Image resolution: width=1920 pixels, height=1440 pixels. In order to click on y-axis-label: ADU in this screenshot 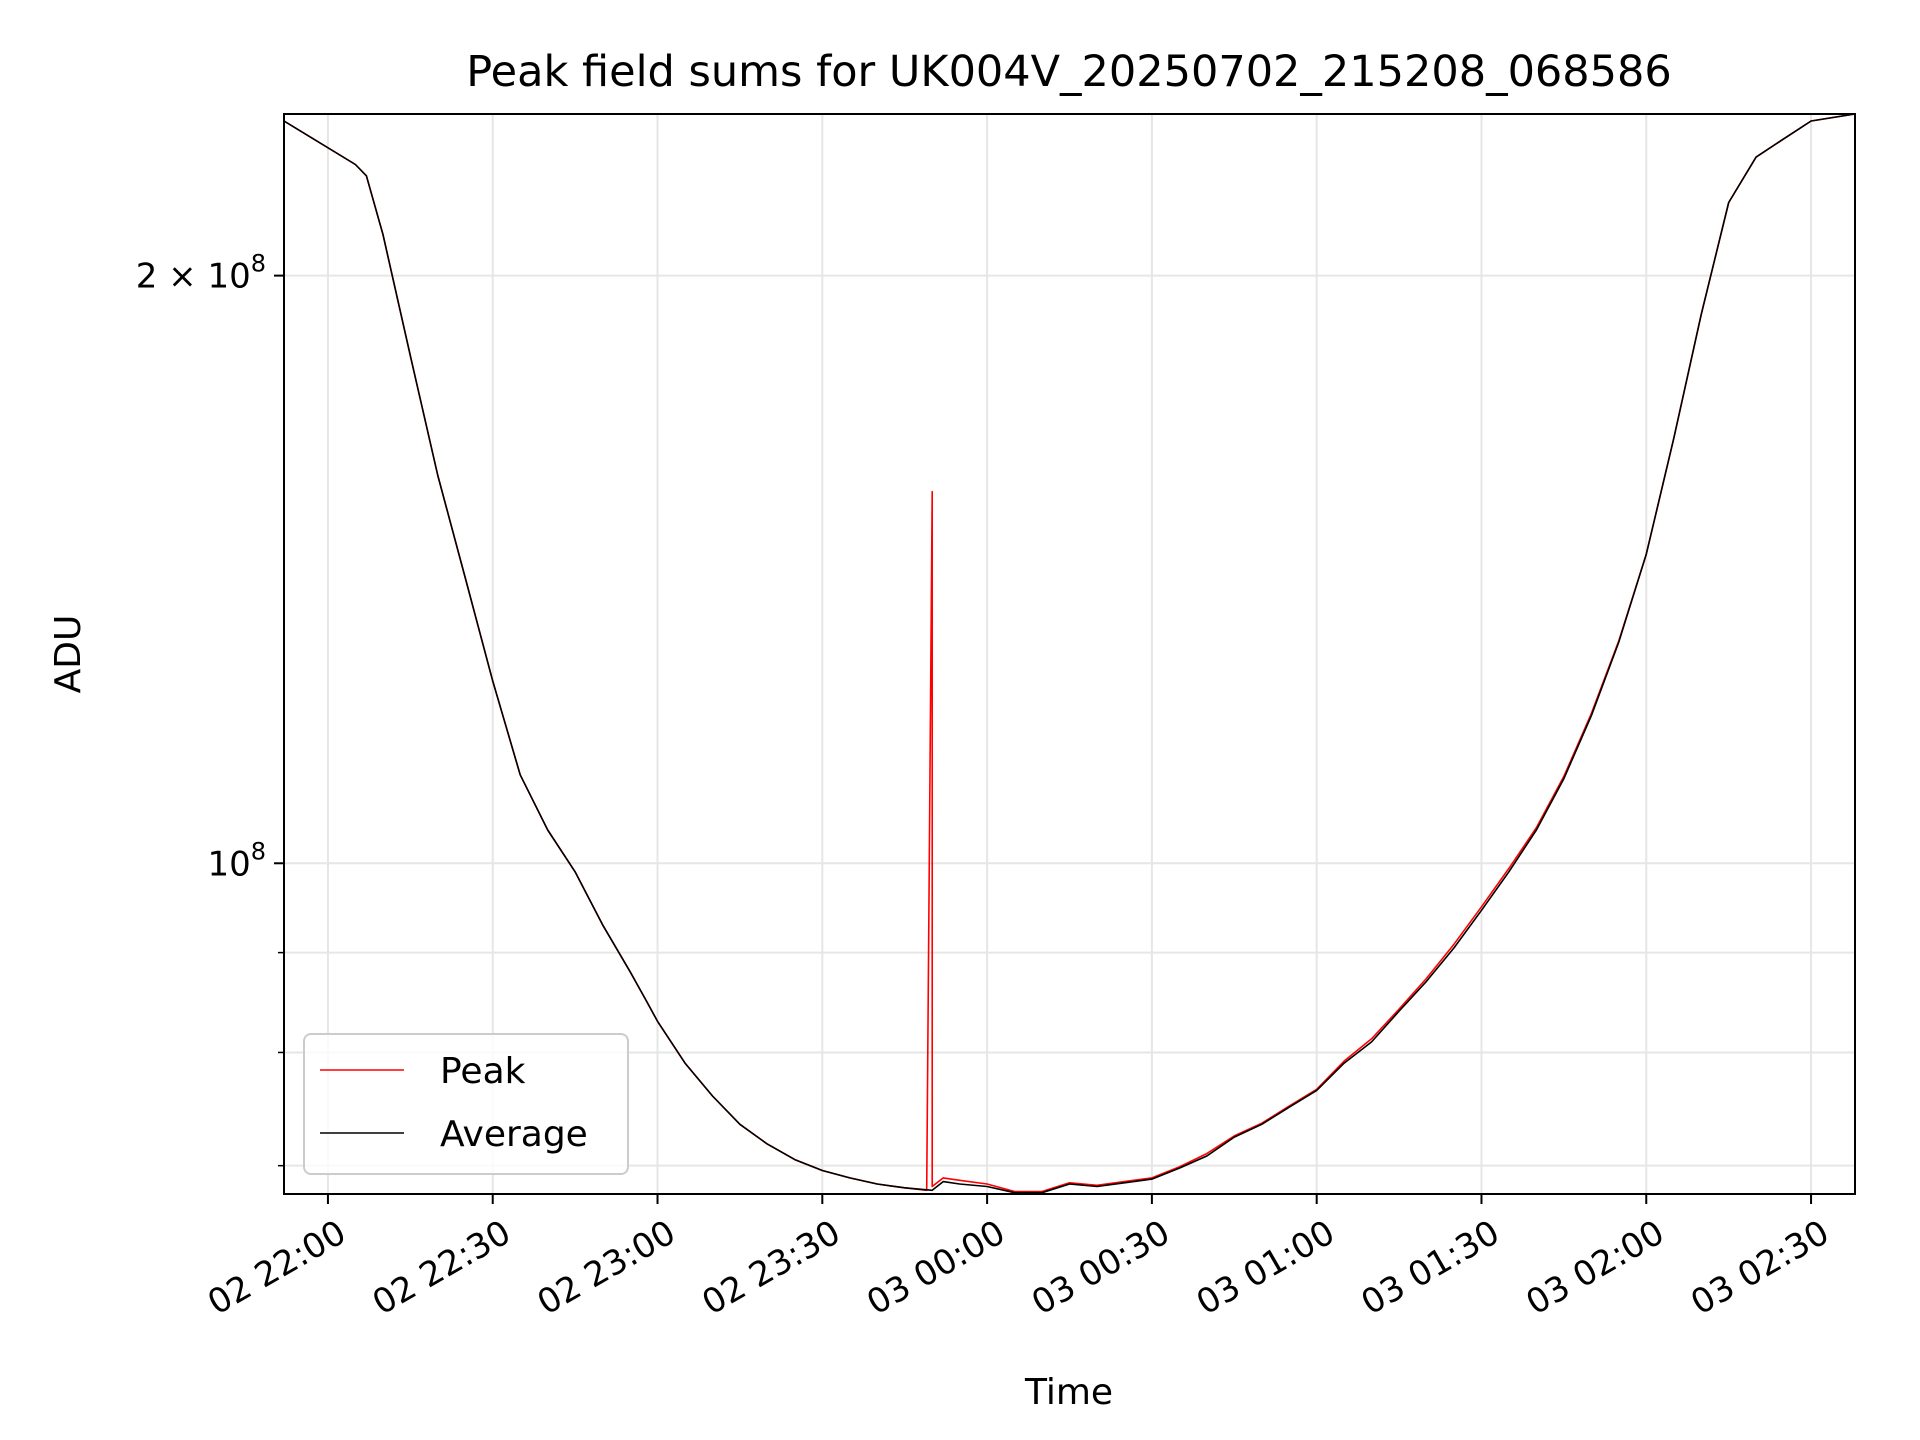, I will do `click(68, 654)`.